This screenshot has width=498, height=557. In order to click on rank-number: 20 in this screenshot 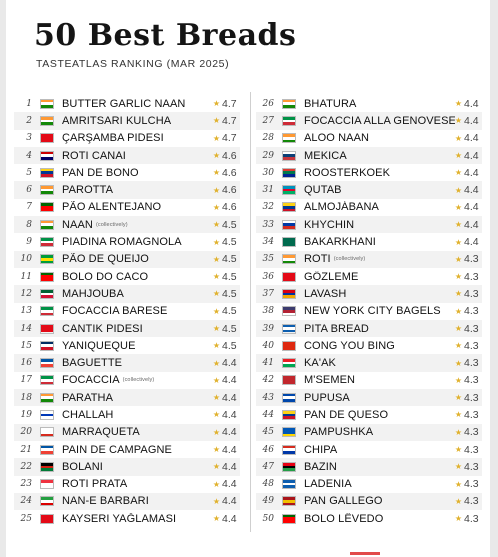, I will do `click(26, 432)`.